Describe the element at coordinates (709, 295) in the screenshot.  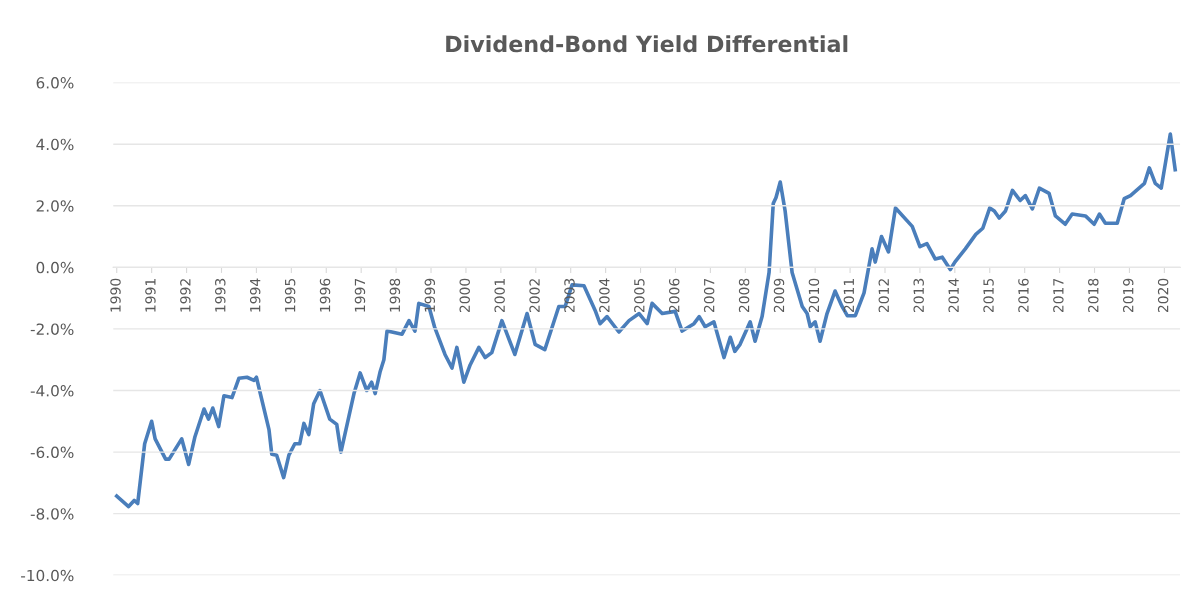
I see `x-tick-label: 2007` at that location.